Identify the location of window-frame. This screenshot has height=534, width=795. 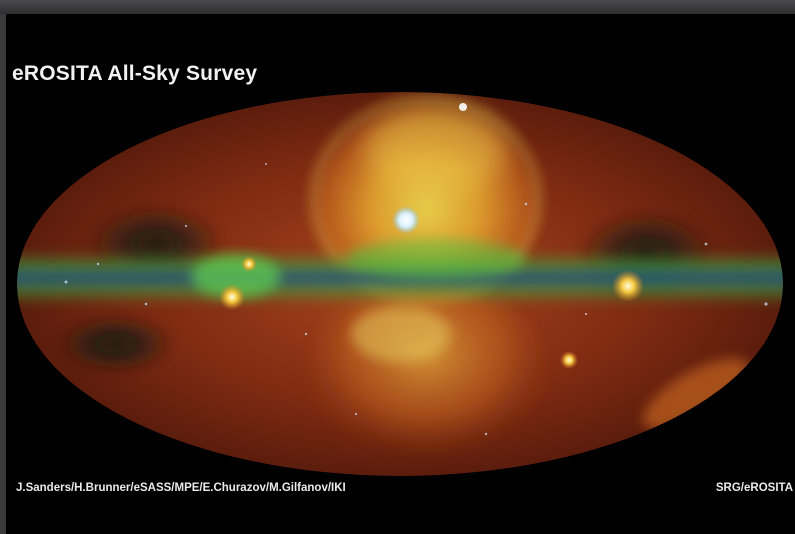
(397, 7).